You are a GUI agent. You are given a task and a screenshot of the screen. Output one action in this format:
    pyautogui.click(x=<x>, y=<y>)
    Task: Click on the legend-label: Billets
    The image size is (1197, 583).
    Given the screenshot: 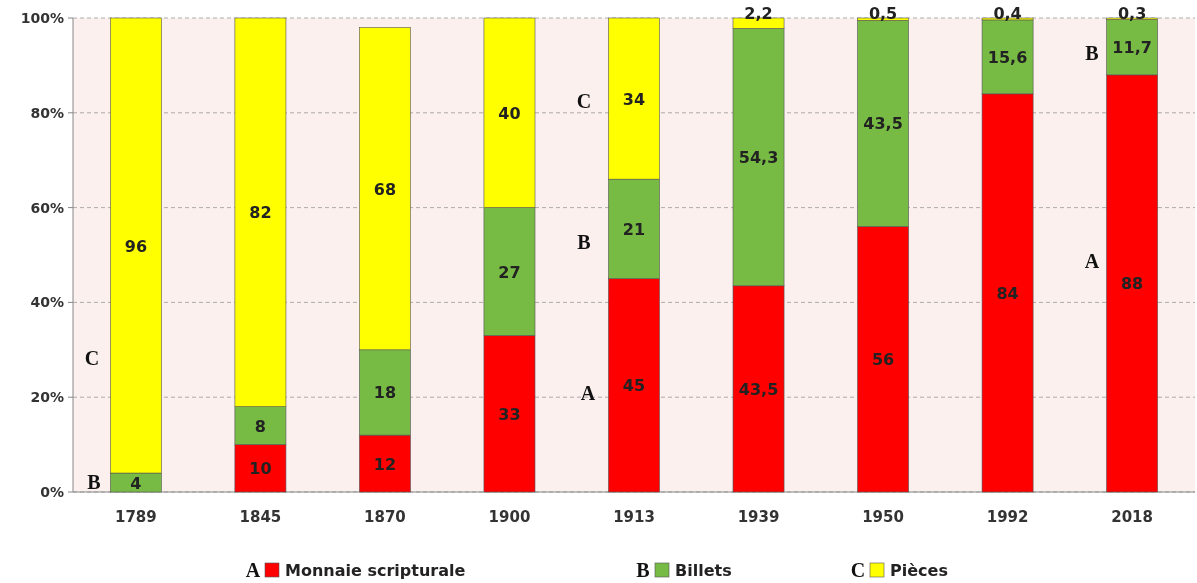 What is the action you would take?
    pyautogui.click(x=703, y=570)
    